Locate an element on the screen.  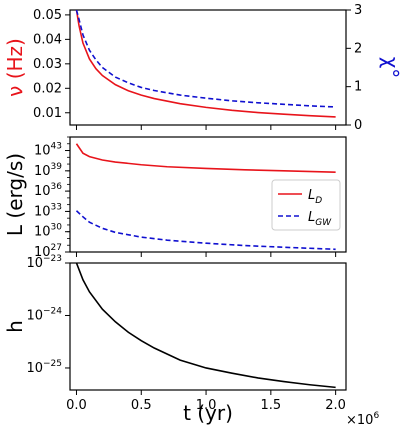
x-tick-label: 2.0 is located at coordinates (335, 405).